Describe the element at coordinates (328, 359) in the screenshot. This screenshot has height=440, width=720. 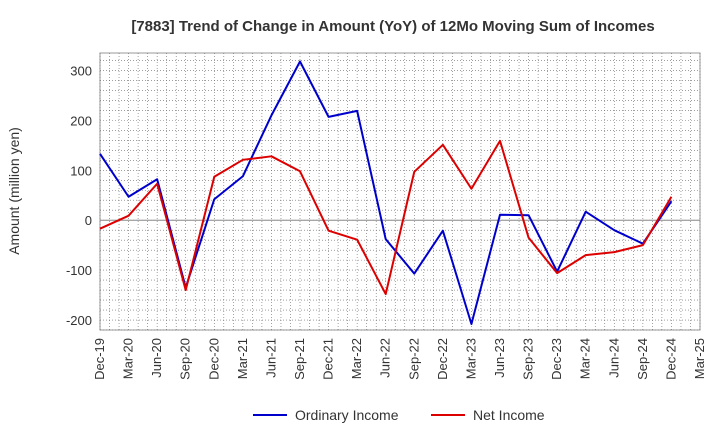
I see `x-tick-label: Dec-21` at that location.